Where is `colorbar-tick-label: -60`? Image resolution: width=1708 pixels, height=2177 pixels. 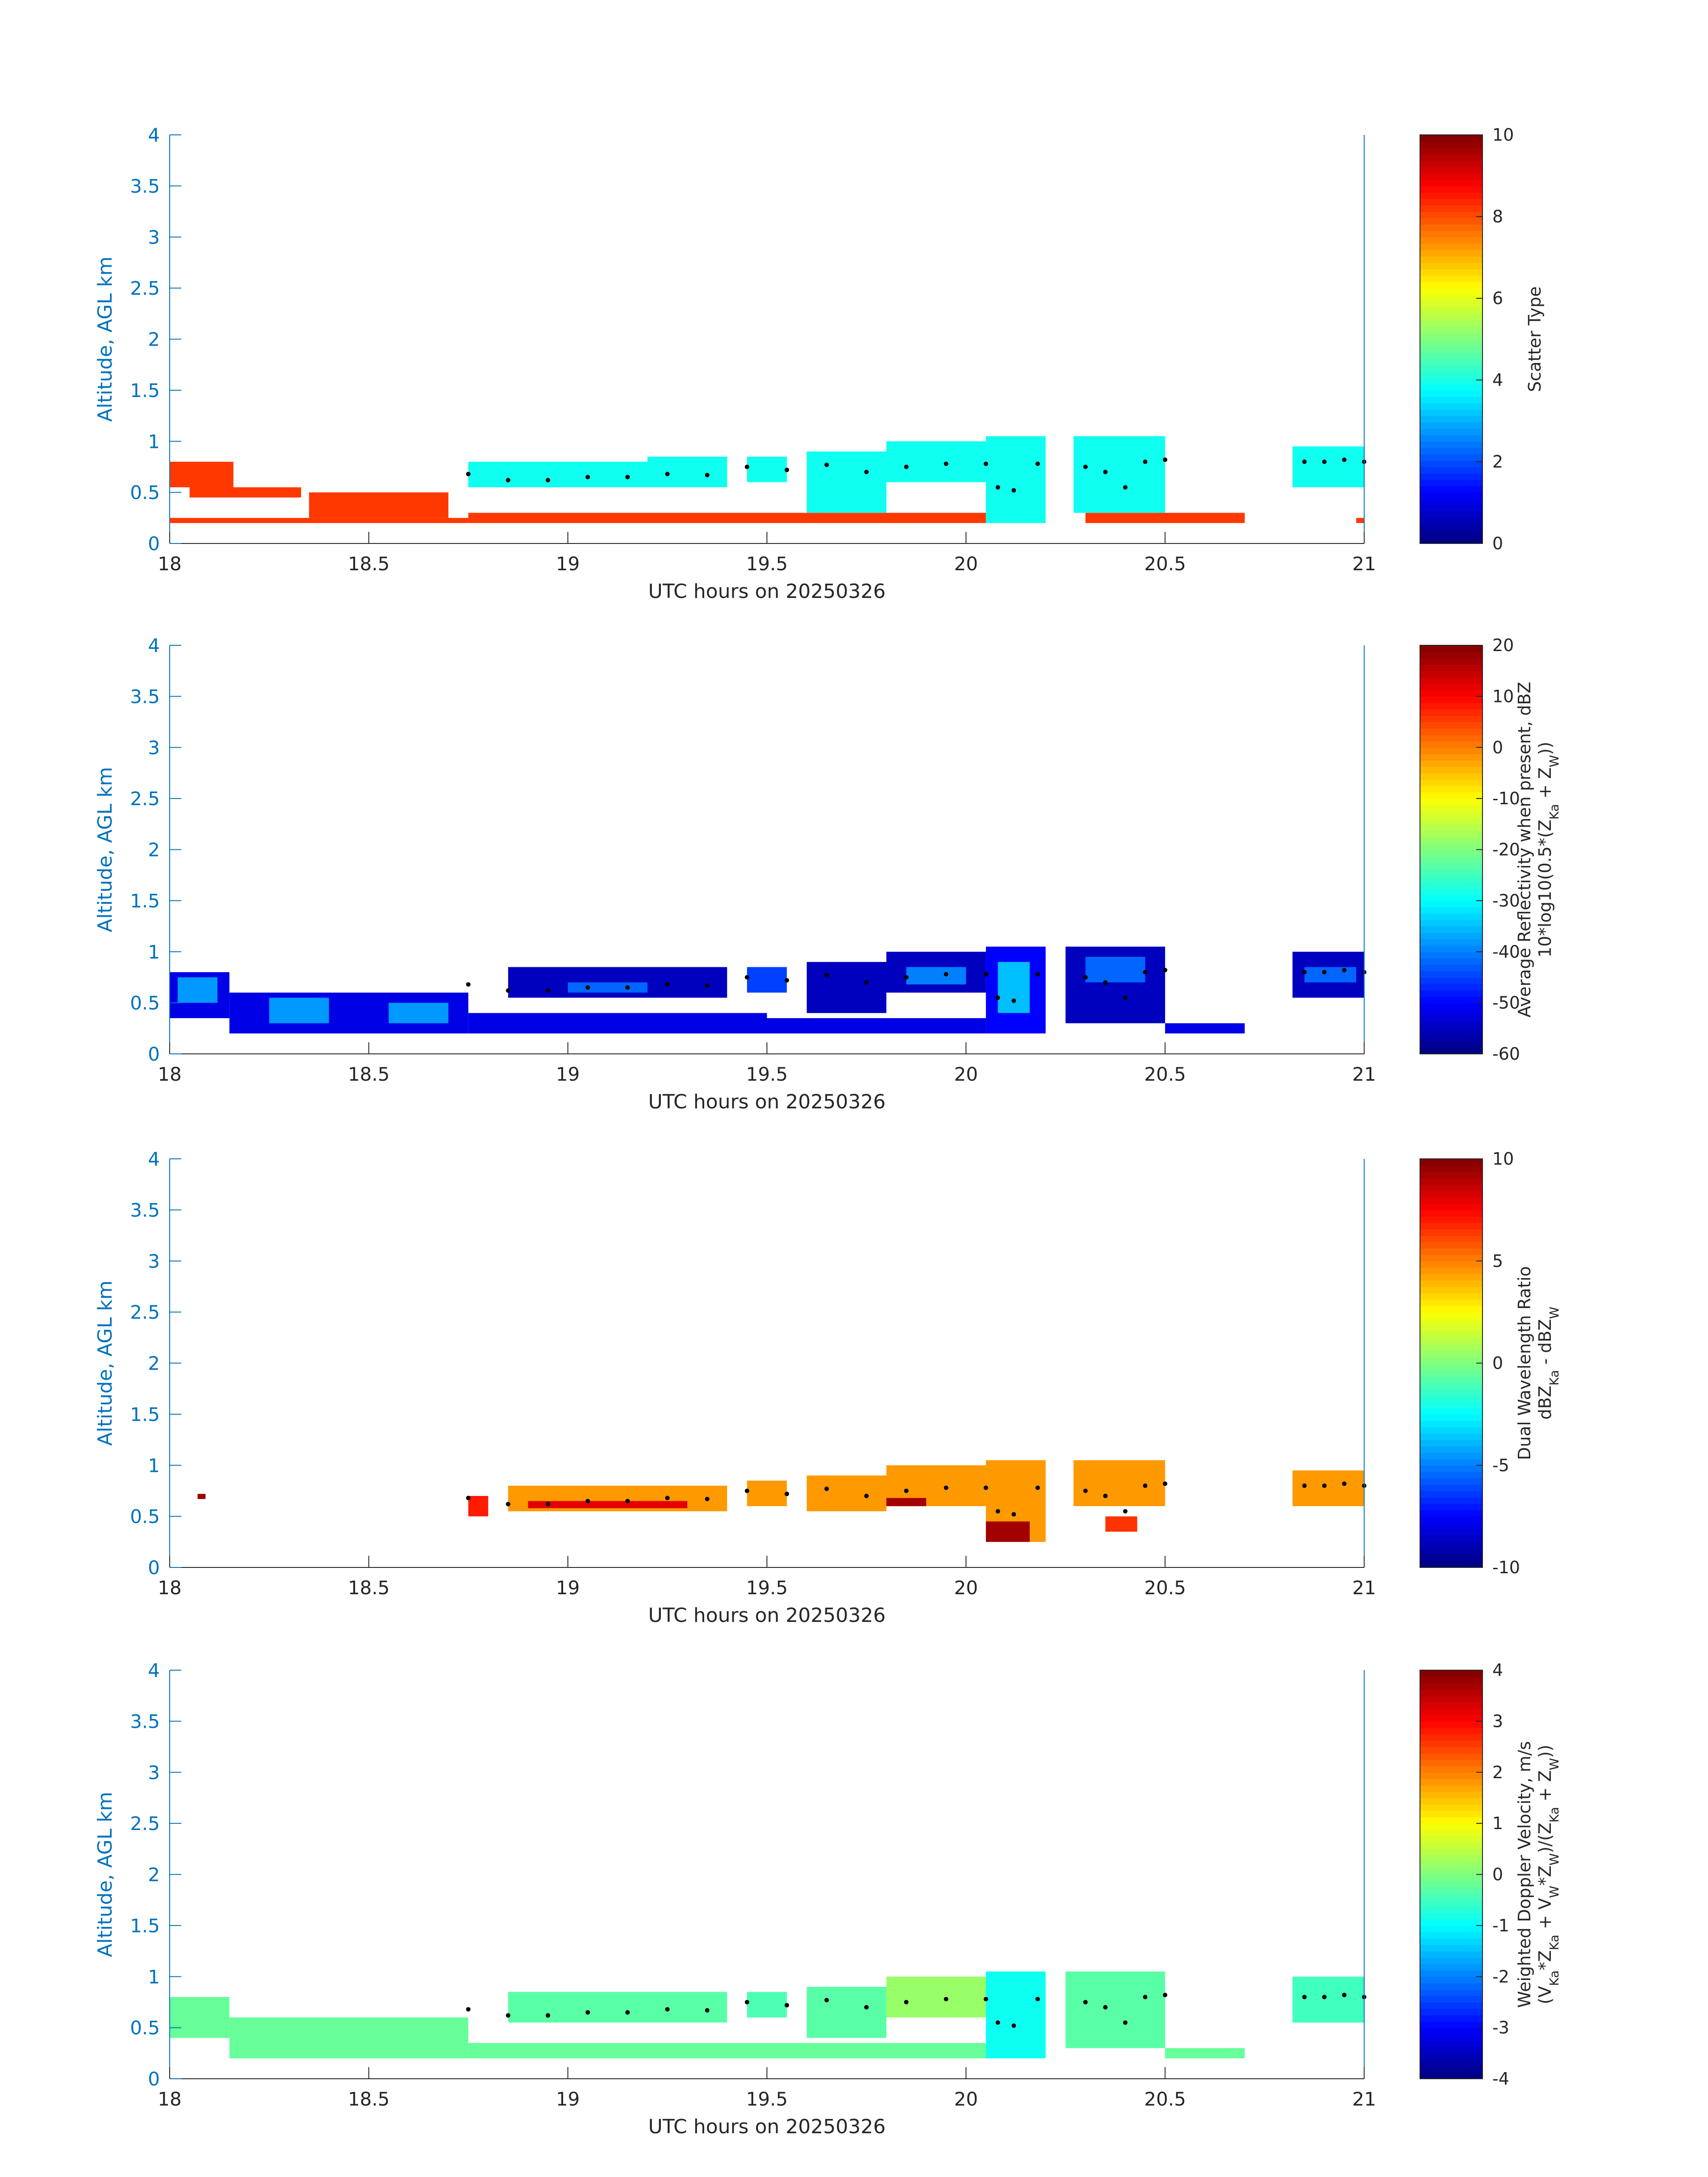 colorbar-tick-label: -60 is located at coordinates (1506, 1054).